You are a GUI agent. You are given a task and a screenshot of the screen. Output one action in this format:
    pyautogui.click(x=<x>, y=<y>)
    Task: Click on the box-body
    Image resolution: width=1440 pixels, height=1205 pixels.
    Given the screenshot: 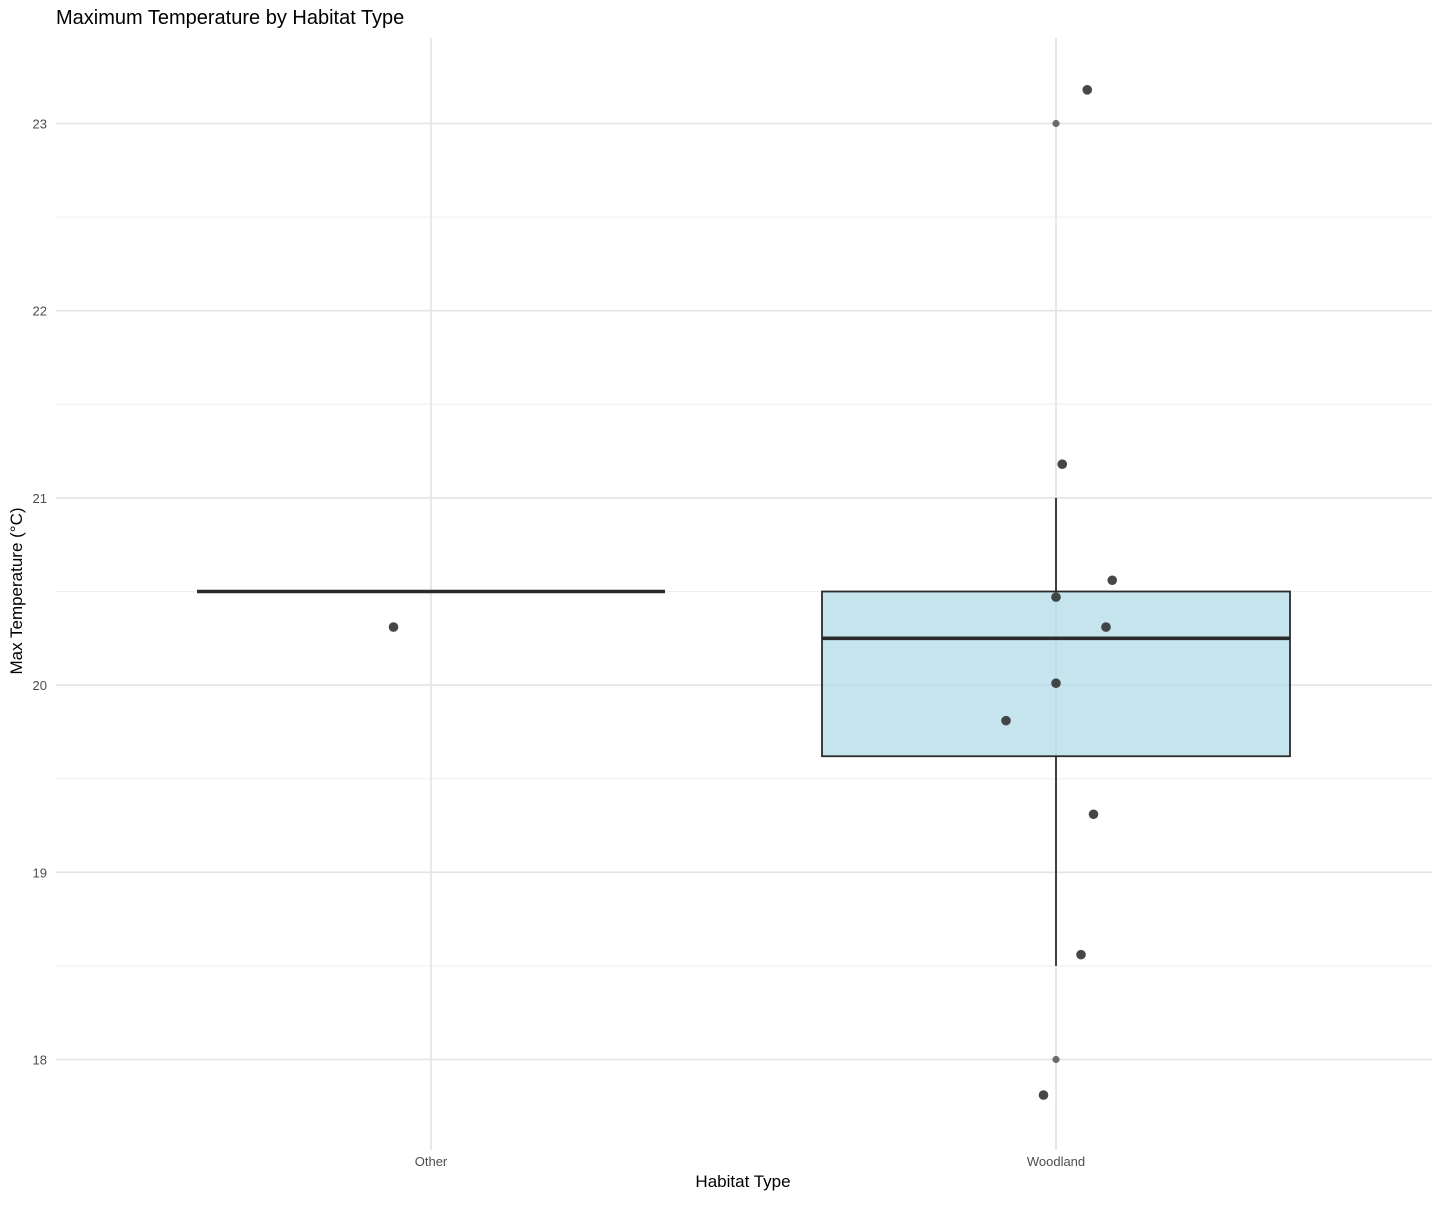 What is the action you would take?
    pyautogui.click(x=1056, y=674)
    